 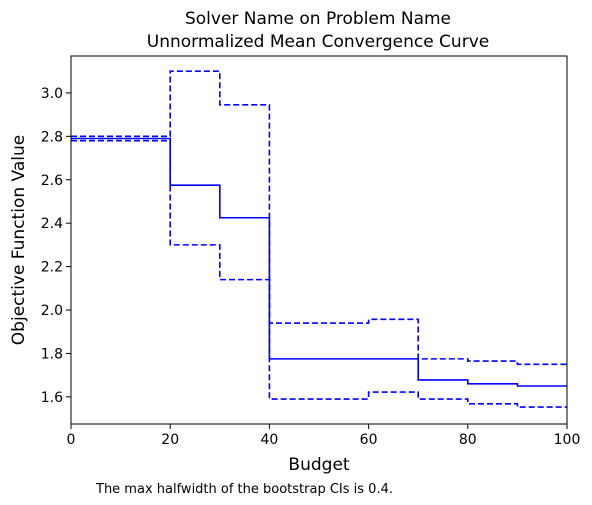 I want to click on y-tick-label: 2.6, so click(x=52, y=181).